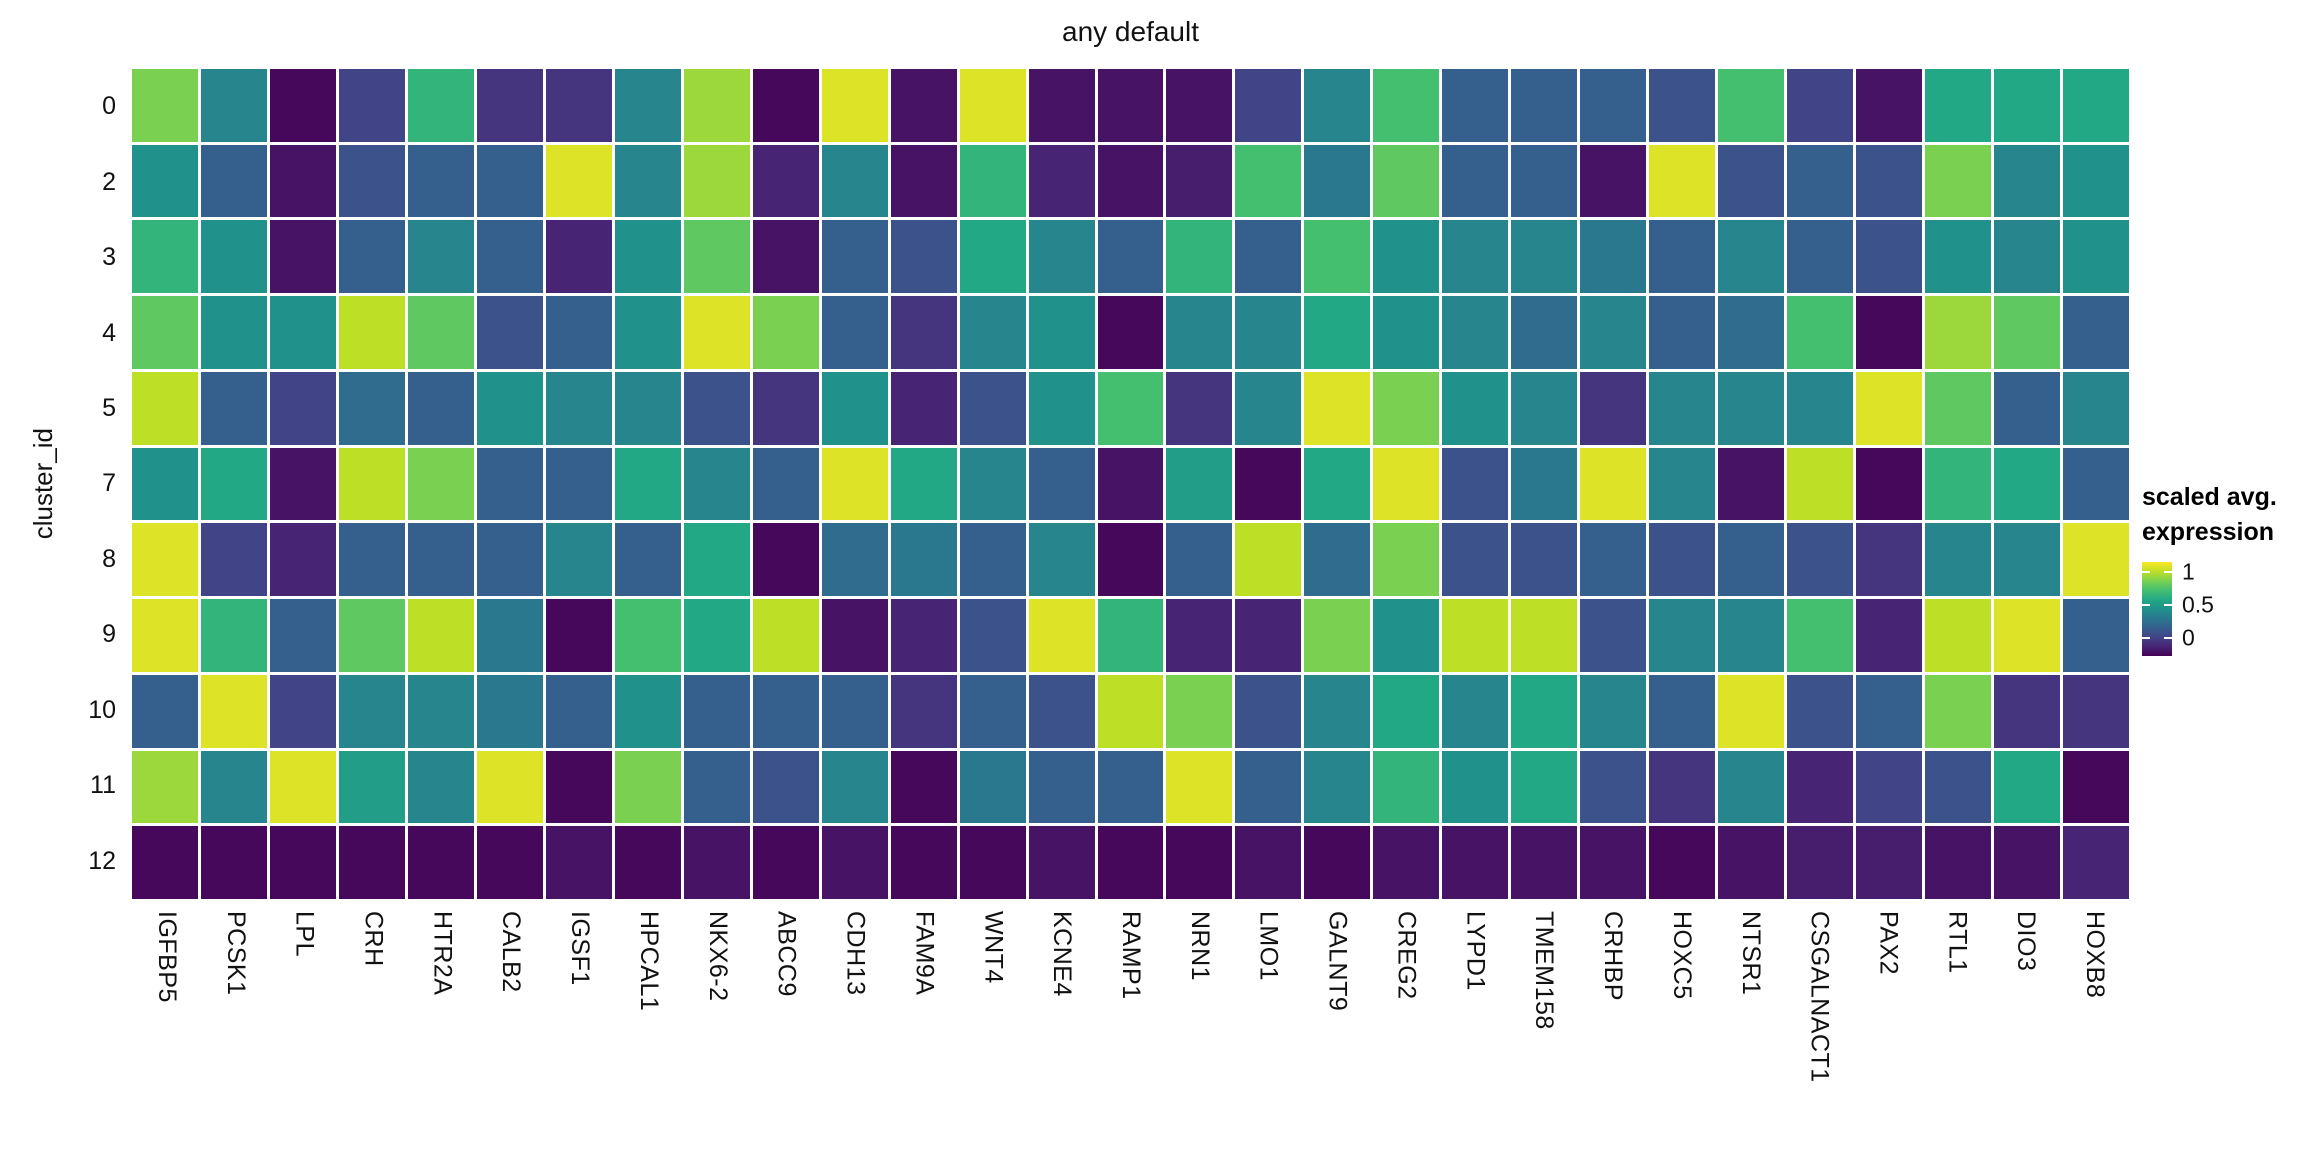  I want to click on legend-tickmark, so click(2146, 605).